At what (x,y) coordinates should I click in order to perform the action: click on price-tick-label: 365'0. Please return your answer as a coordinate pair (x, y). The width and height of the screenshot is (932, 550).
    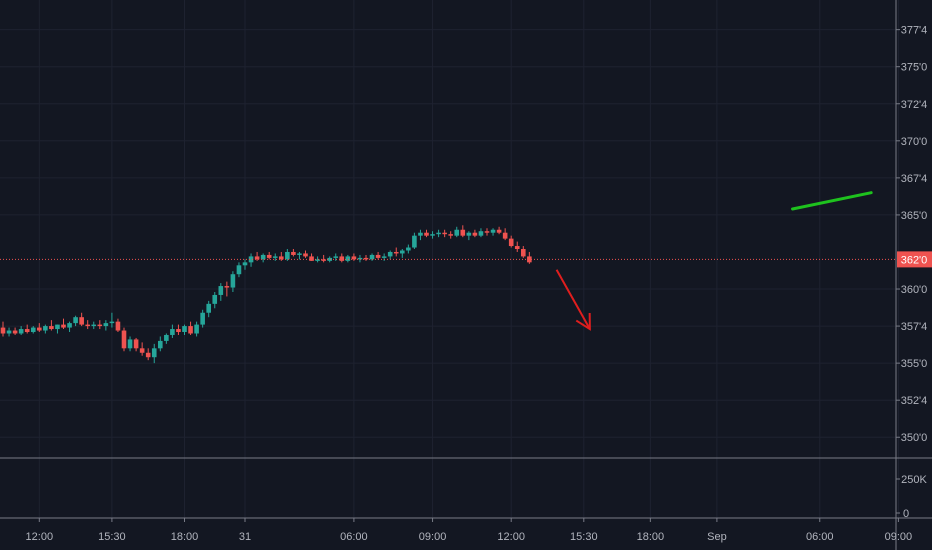
    Looking at the image, I should click on (914, 216).